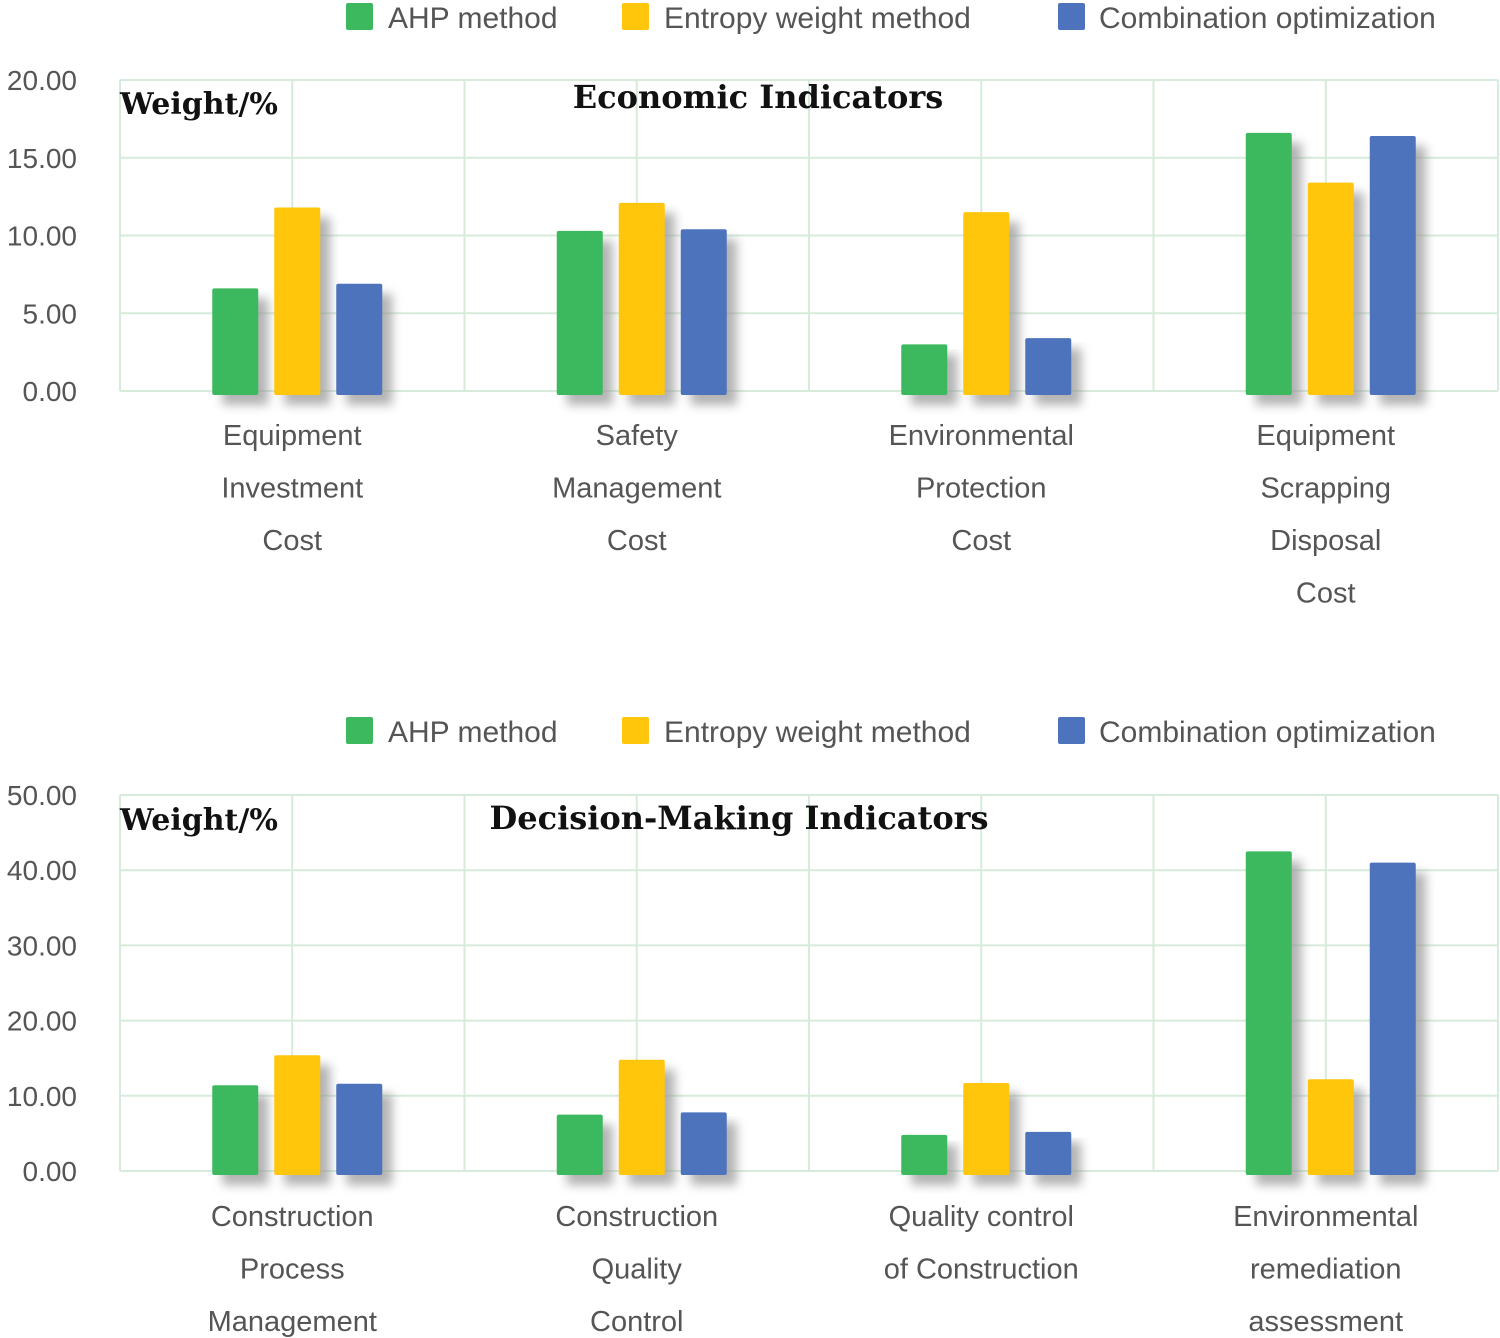 Image resolution: width=1500 pixels, height=1338 pixels. Describe the element at coordinates (738, 818) in the screenshot. I see `chart-title: Decision-Making Indicators` at that location.